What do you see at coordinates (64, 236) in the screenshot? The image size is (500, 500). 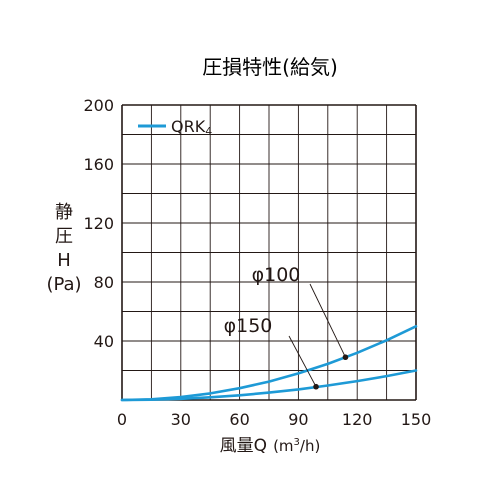 I see `y-axis-label-line2: 圧` at bounding box center [64, 236].